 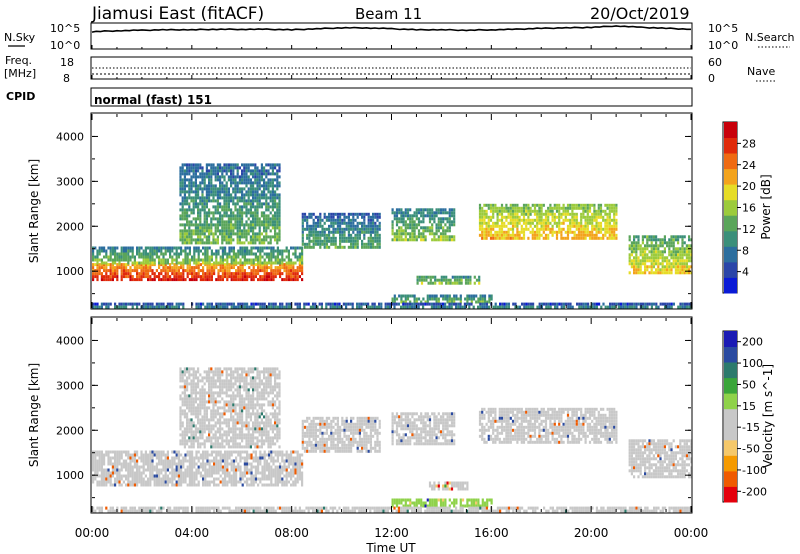 I want to click on y-tick-label: 4000, so click(x=70, y=136).